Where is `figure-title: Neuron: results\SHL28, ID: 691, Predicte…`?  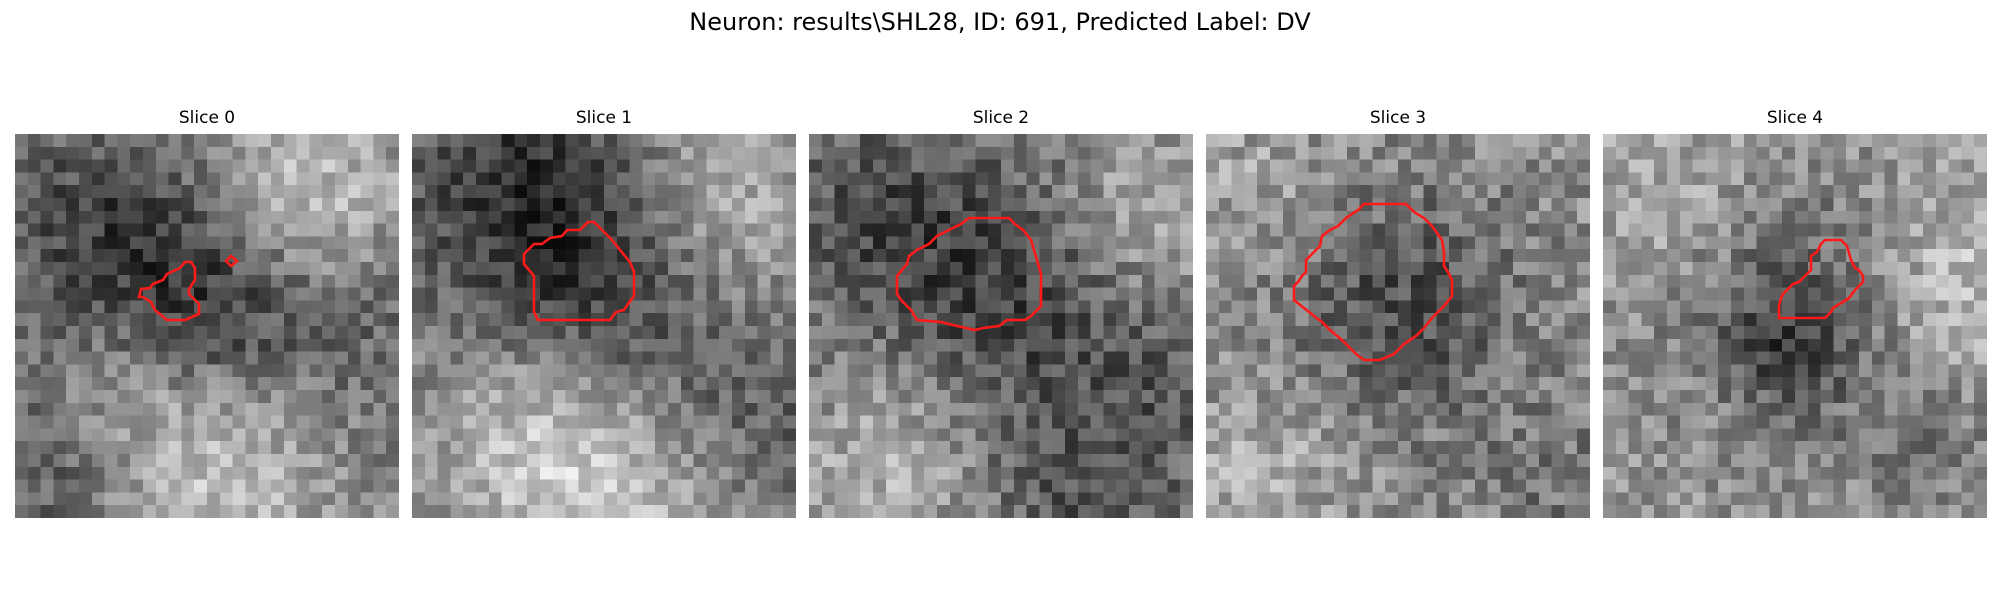
figure-title: Neuron: results\SHL28, ID: 691, Predicte… is located at coordinates (1000, 22).